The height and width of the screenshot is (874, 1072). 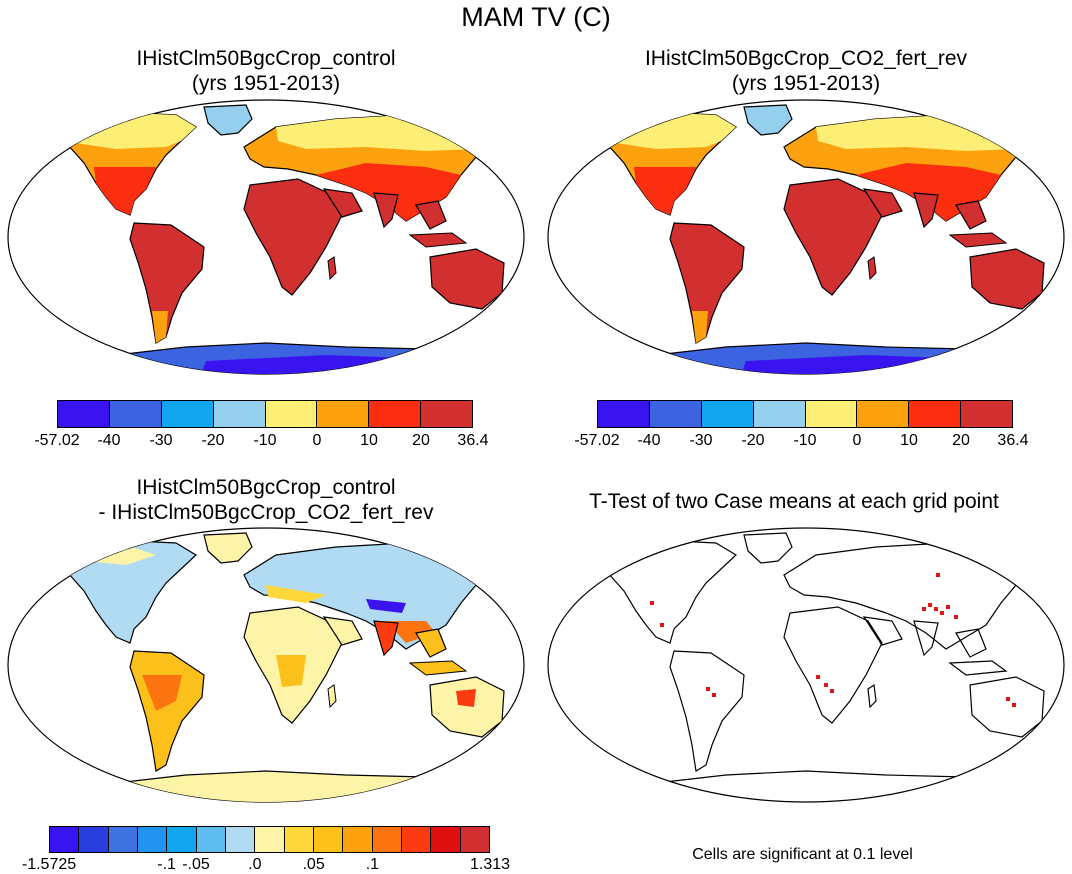 I want to click on panel-3-title-line1: IHistClm50BgcCrop_control, so click(x=266, y=487).